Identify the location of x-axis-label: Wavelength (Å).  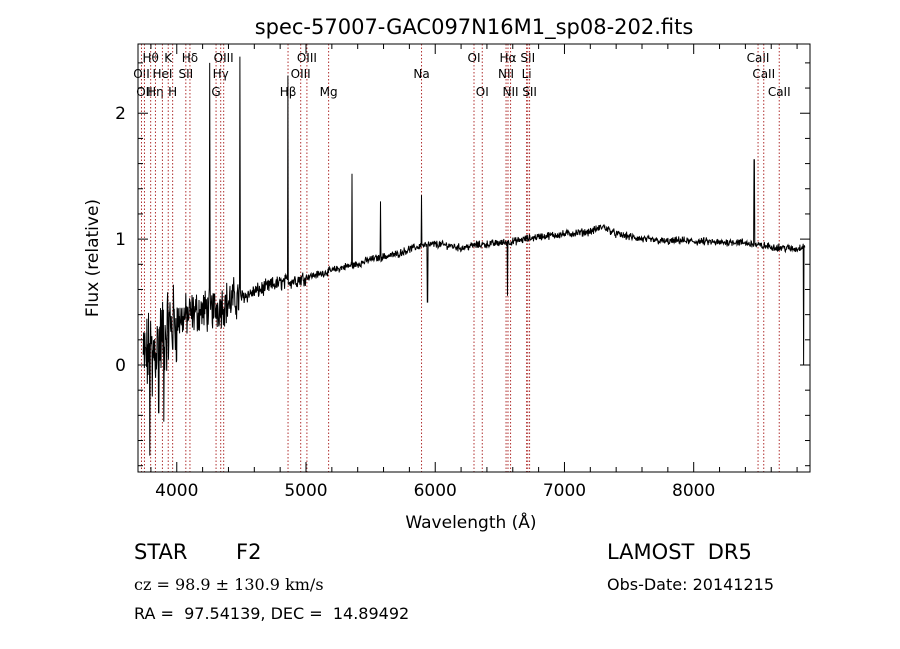
(470, 522).